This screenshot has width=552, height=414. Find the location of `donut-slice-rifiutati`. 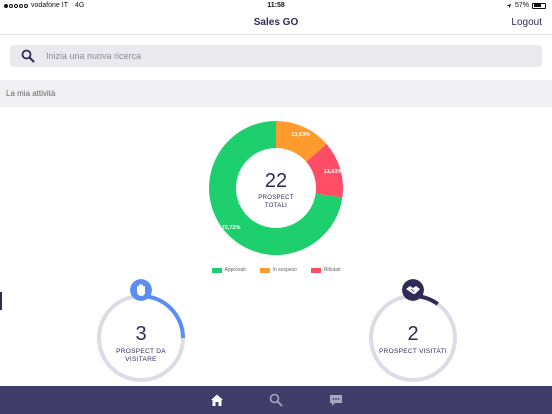

donut-slice-rifiutati is located at coordinates (324, 171).